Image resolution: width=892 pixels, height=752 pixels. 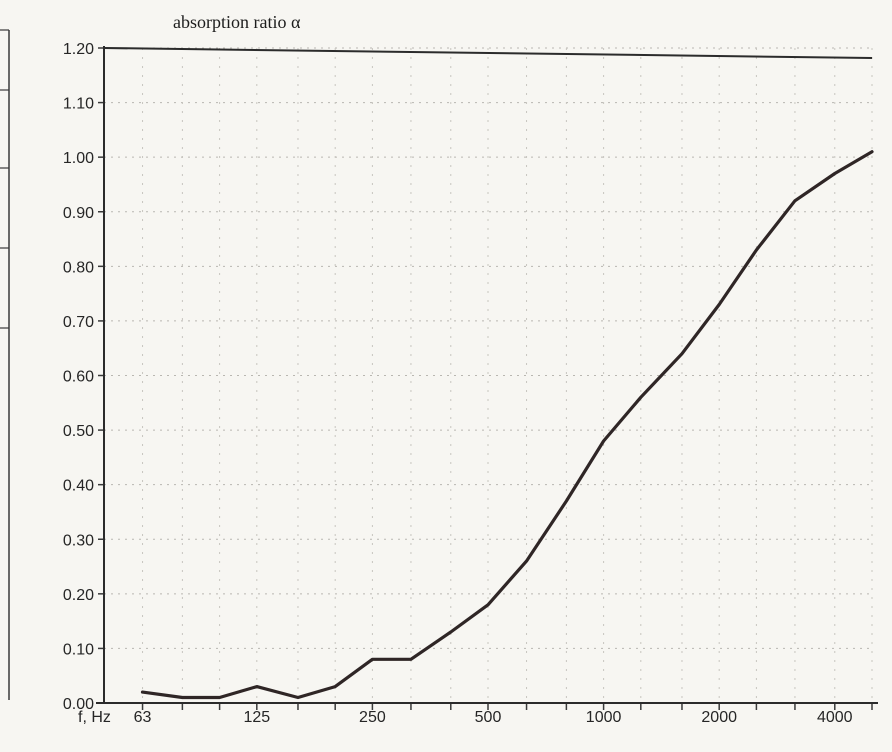 I want to click on y-tick-label: 1.10, so click(x=78, y=104).